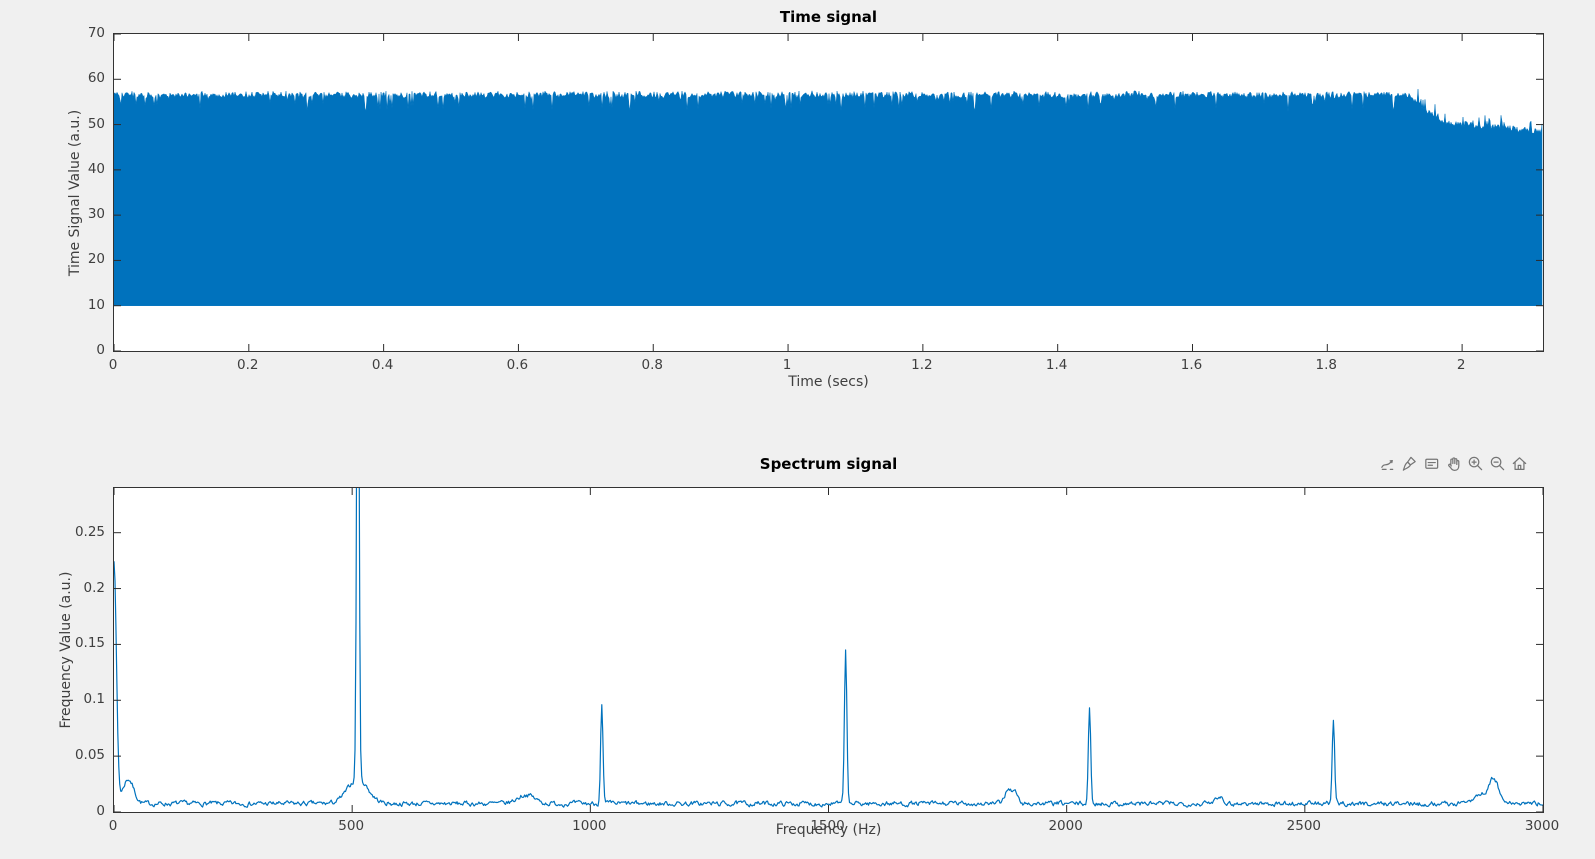 The height and width of the screenshot is (859, 1595). Describe the element at coordinates (89, 755) in the screenshot. I see `y-tick-label: 0.05` at that location.